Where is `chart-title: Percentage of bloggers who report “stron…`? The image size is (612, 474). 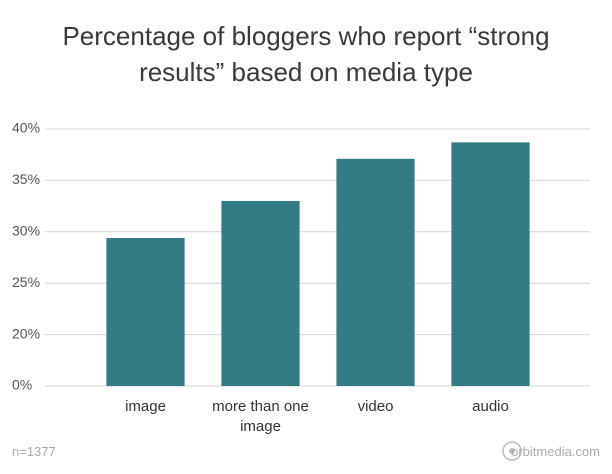
chart-title: Percentage of bloggers who report “stron… is located at coordinates (306, 54).